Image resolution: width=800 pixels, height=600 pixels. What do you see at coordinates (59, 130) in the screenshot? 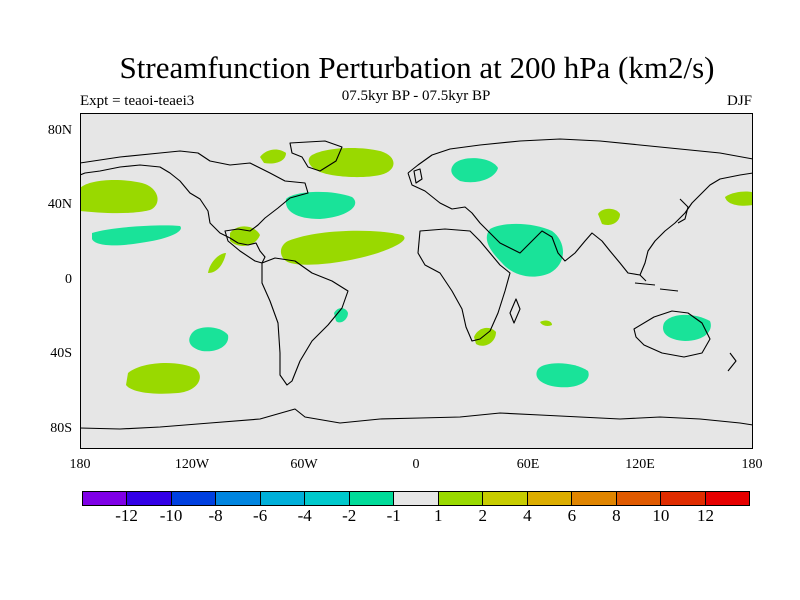
I see `lat-label-80n: 80N` at bounding box center [59, 130].